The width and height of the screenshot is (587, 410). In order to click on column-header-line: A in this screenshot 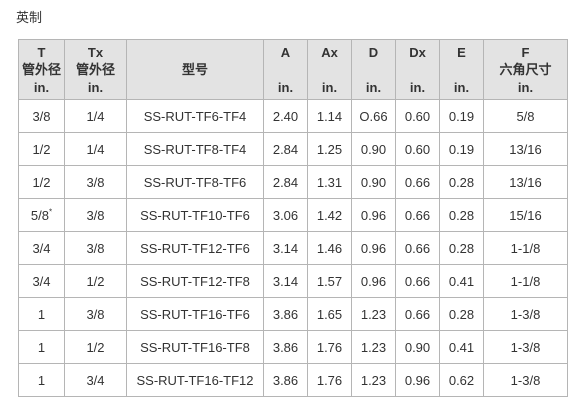, I will do `click(285, 52)`.